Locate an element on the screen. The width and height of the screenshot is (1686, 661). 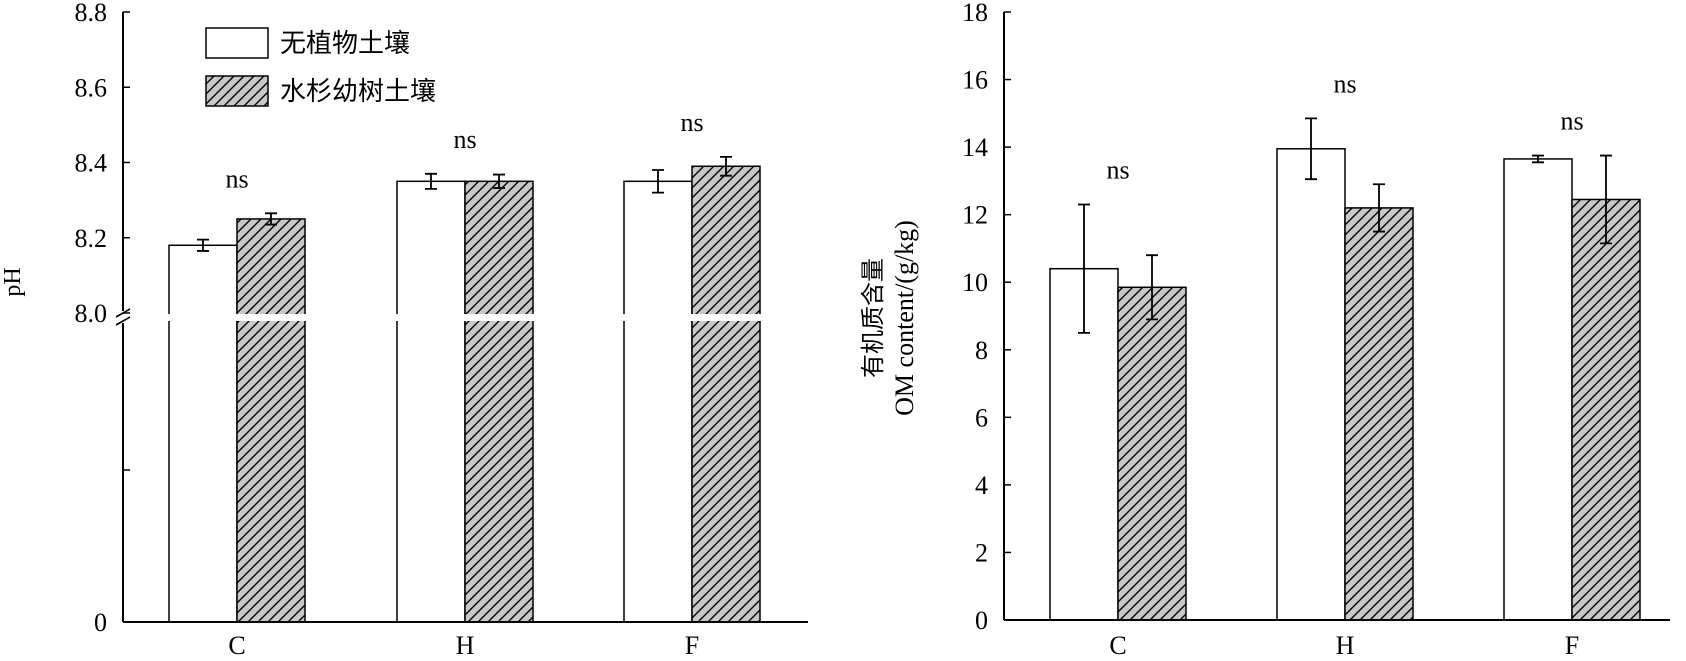
y-tick-label: 12 is located at coordinates (975, 215).